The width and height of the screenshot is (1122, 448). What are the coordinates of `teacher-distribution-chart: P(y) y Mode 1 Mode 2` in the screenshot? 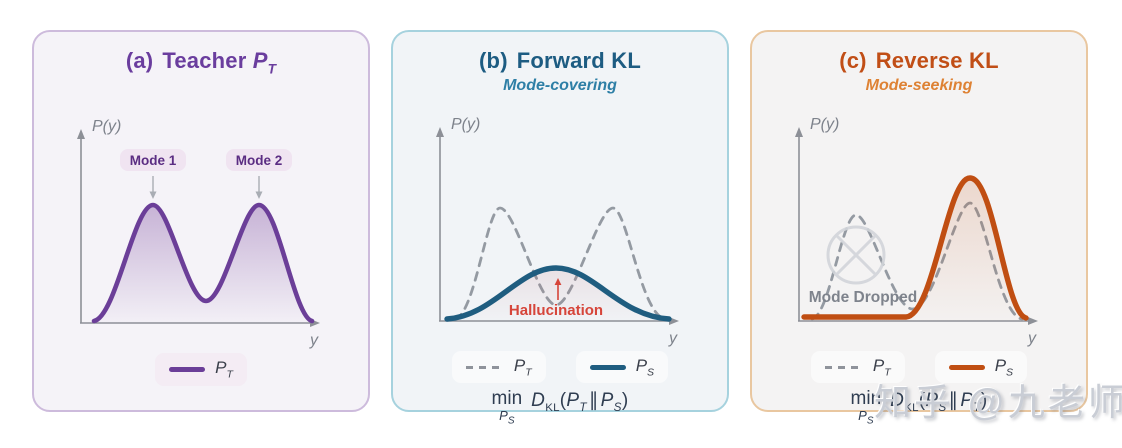 It's located at (198, 233).